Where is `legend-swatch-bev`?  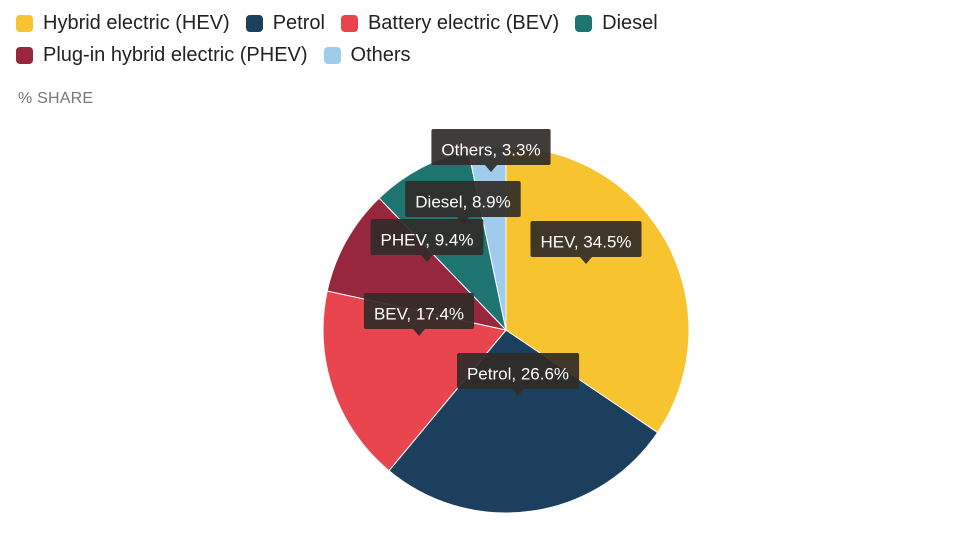 legend-swatch-bev is located at coordinates (349, 23).